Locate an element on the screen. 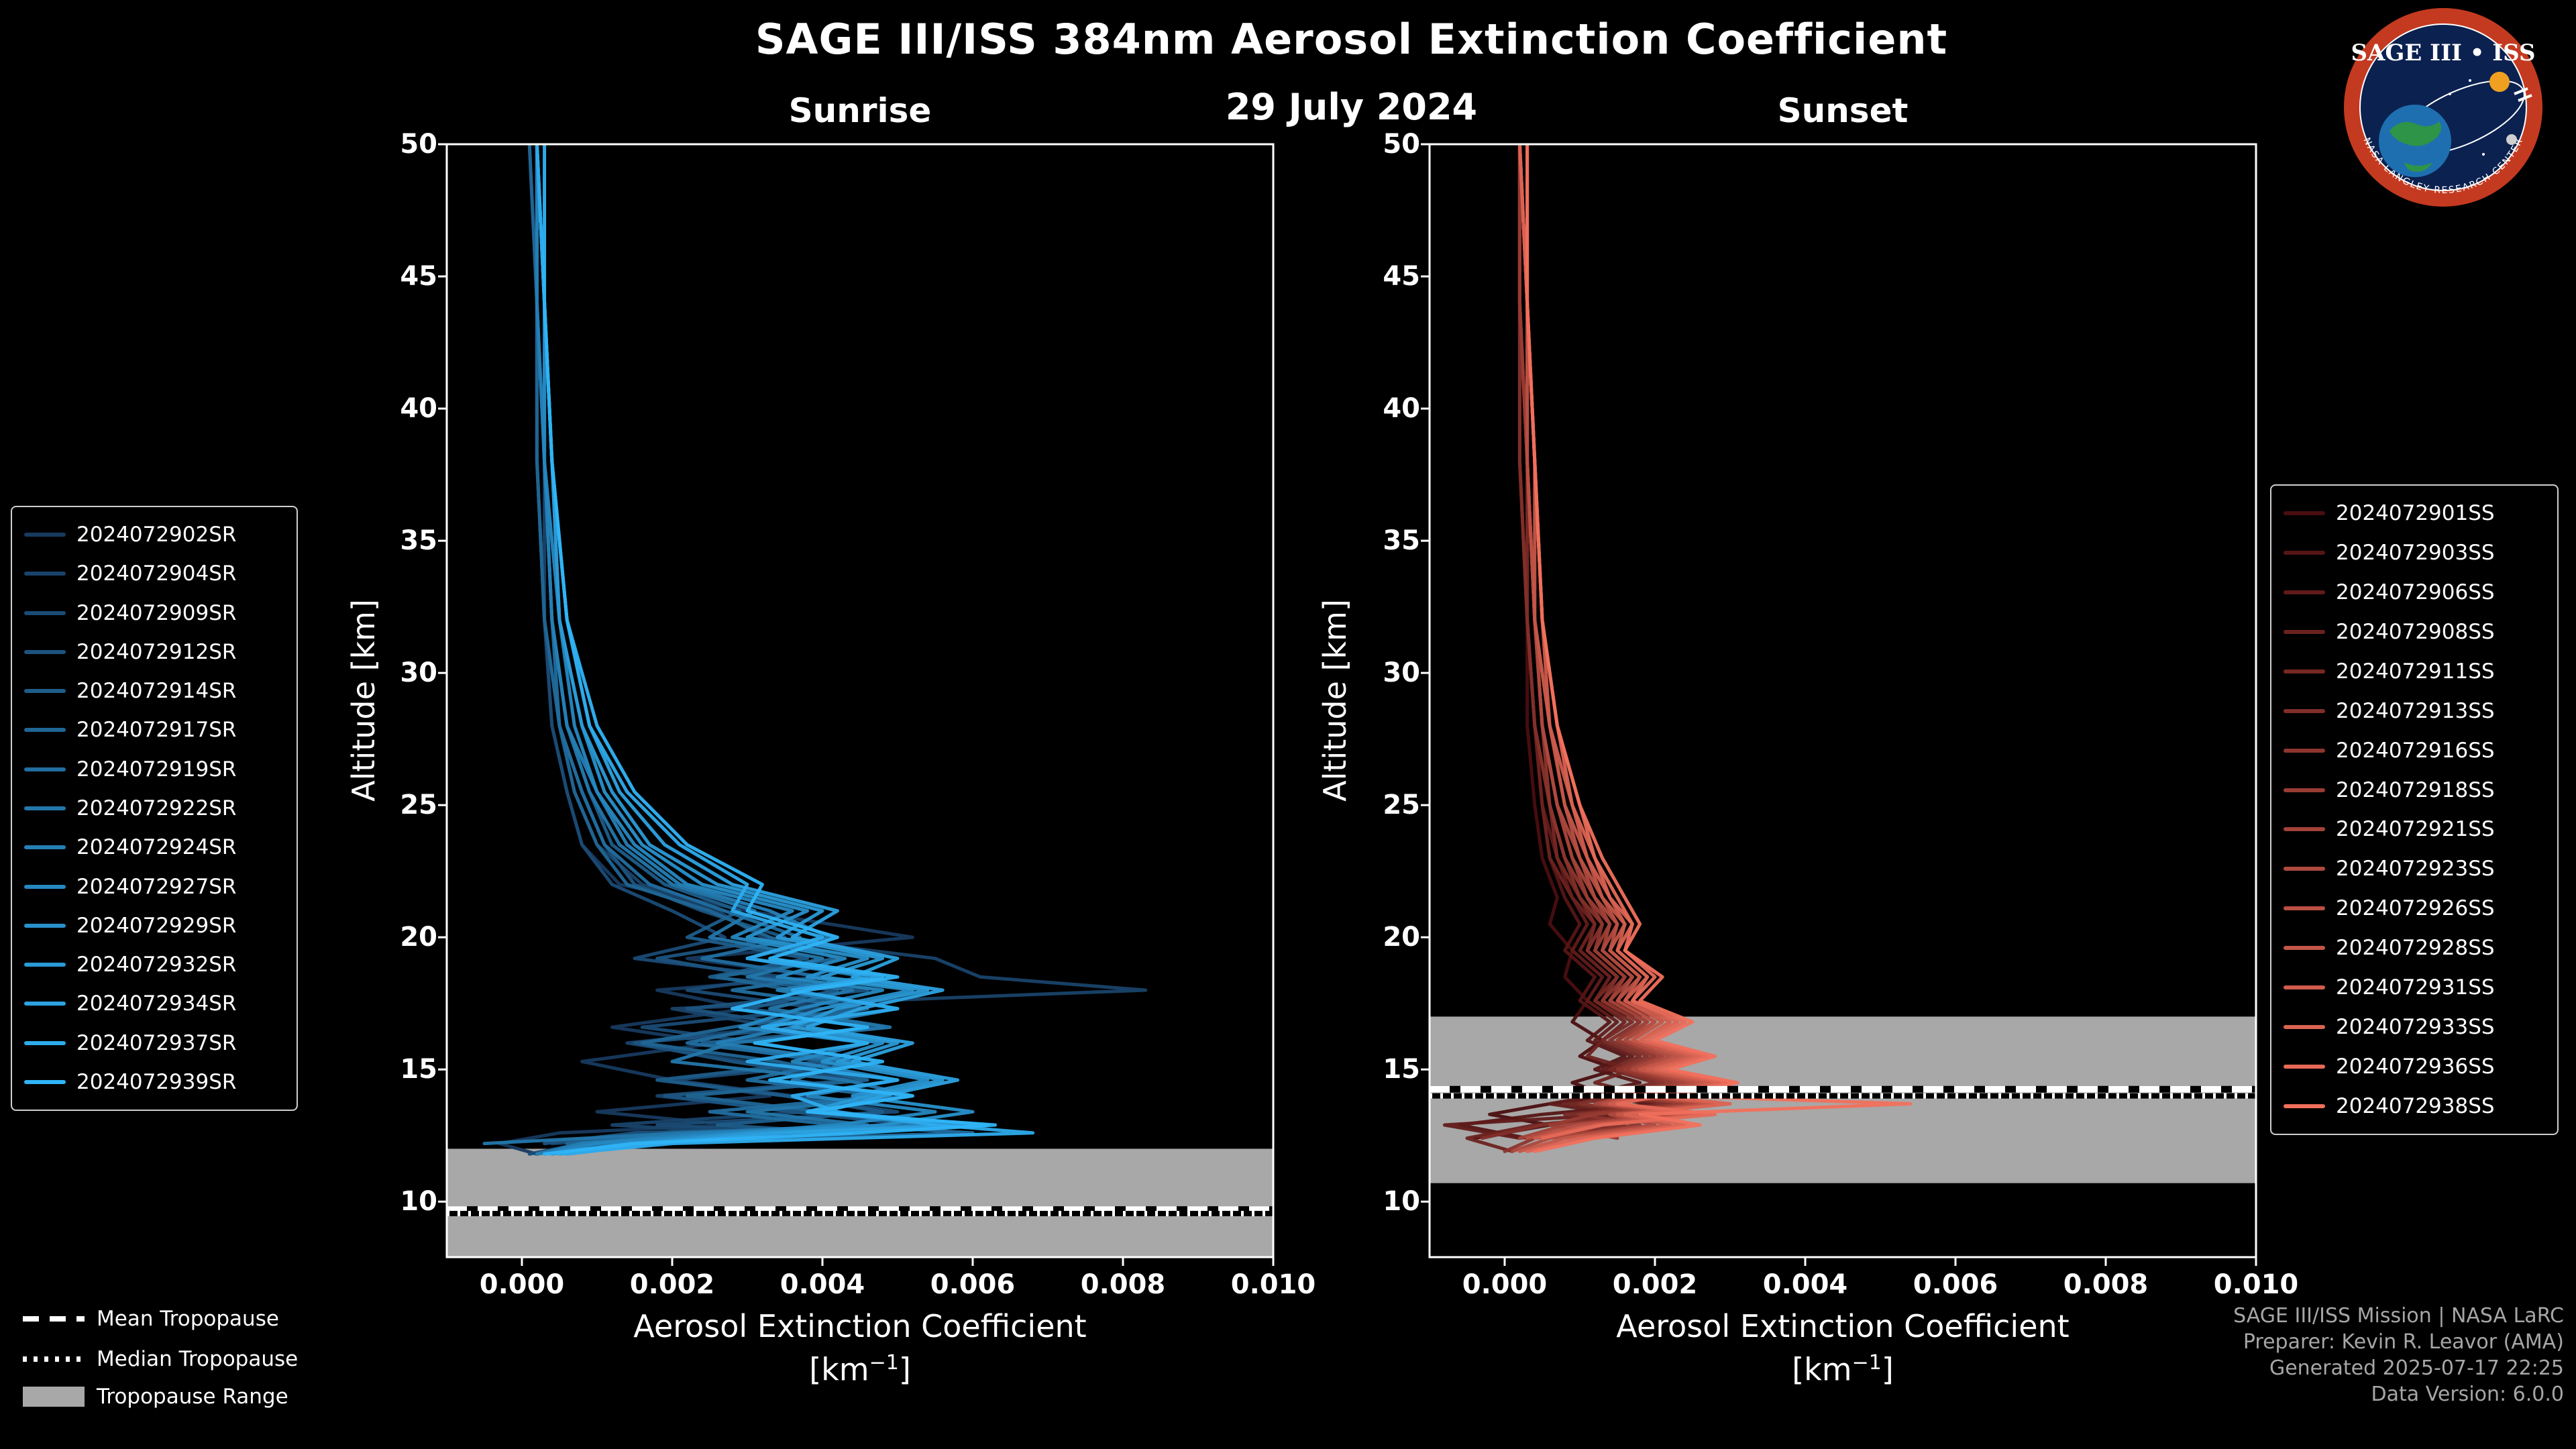 The image size is (2576, 1449). legend-item: 2024072932SR is located at coordinates (154, 965).